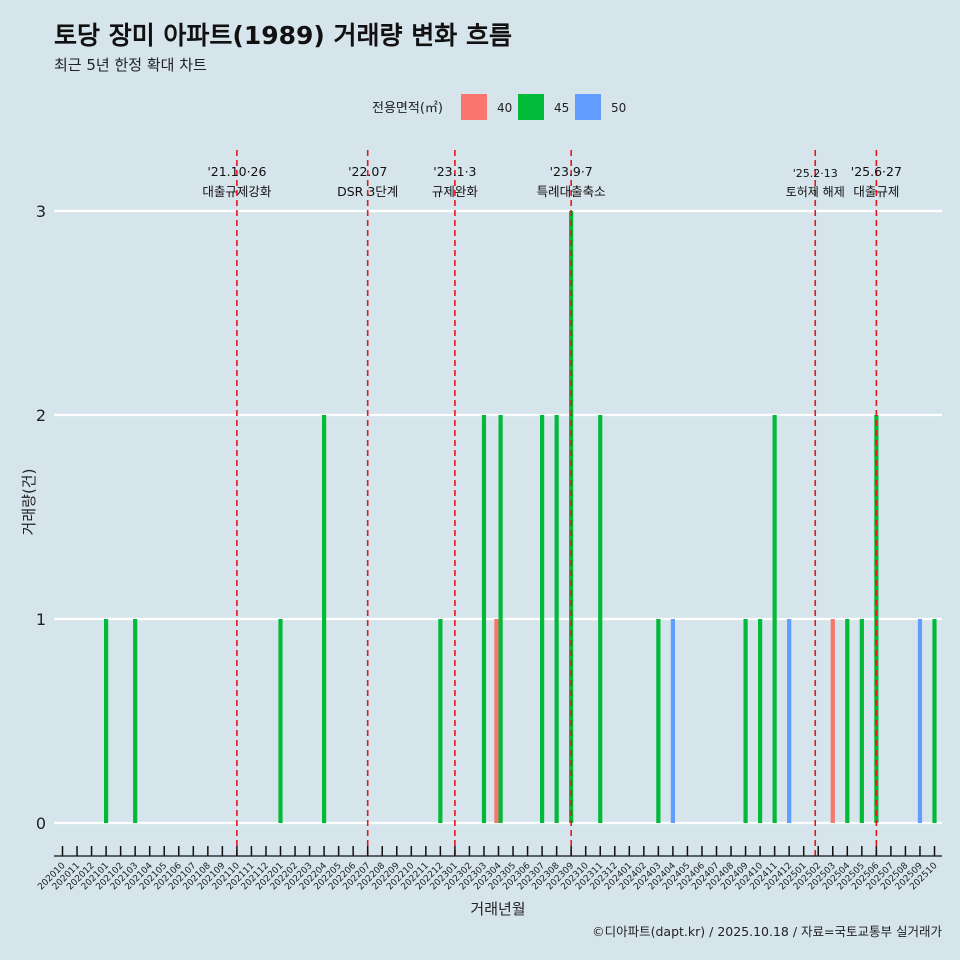 This screenshot has height=960, width=960. What do you see at coordinates (29, 502) in the screenshot?
I see `y-axis-title: 거래량(건)` at bounding box center [29, 502].